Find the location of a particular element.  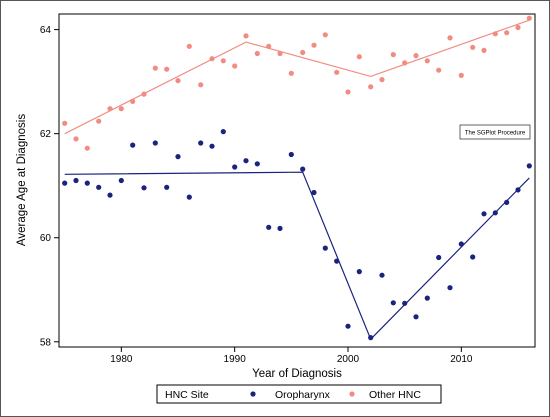

point-oropharynx-1997 is located at coordinates (314, 192).